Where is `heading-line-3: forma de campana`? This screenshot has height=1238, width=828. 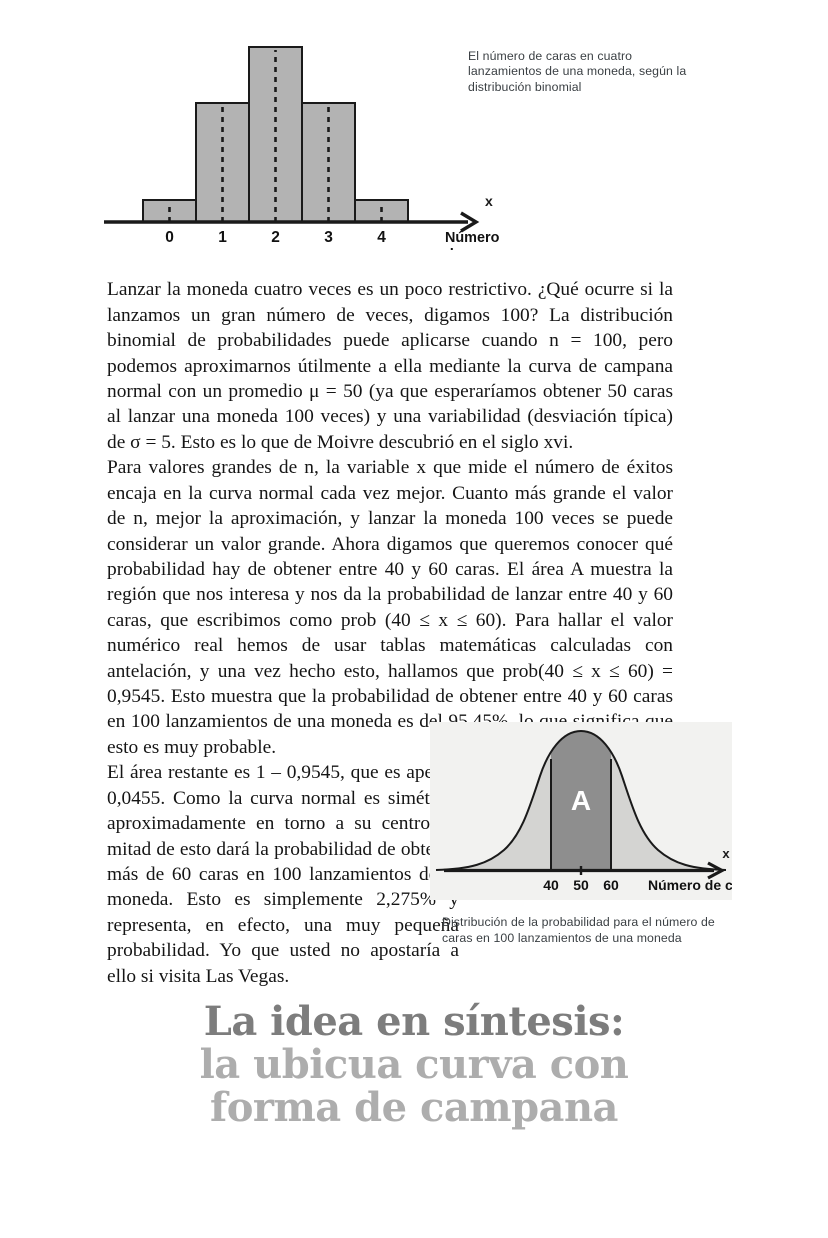
heading-line-3: forma de campana is located at coordinates (414, 1107).